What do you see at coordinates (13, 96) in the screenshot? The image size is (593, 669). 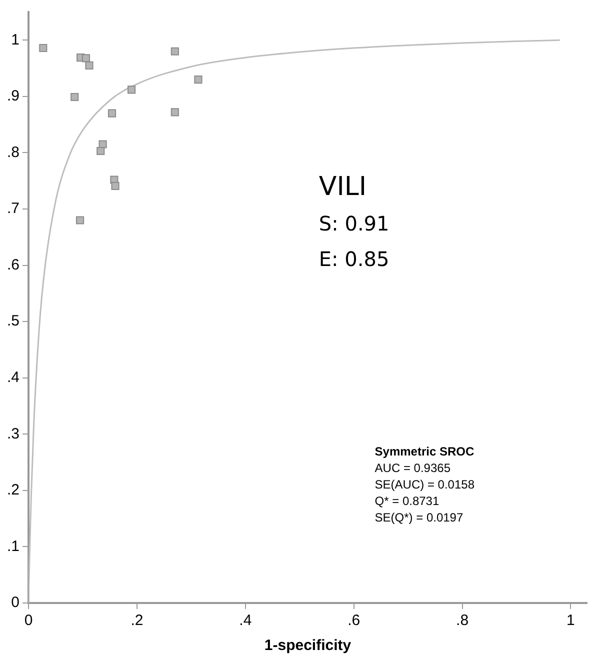 I see `y-tick-label: .9` at bounding box center [13, 96].